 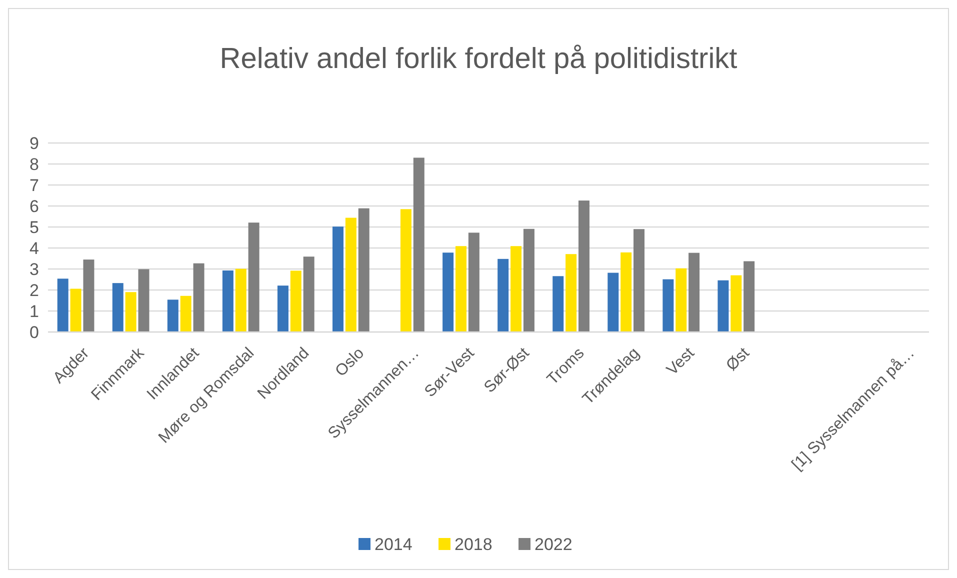 What do you see at coordinates (479, 59) in the screenshot?
I see `chart-title: Relativ andel forlik fordelt på politidistrikt` at bounding box center [479, 59].